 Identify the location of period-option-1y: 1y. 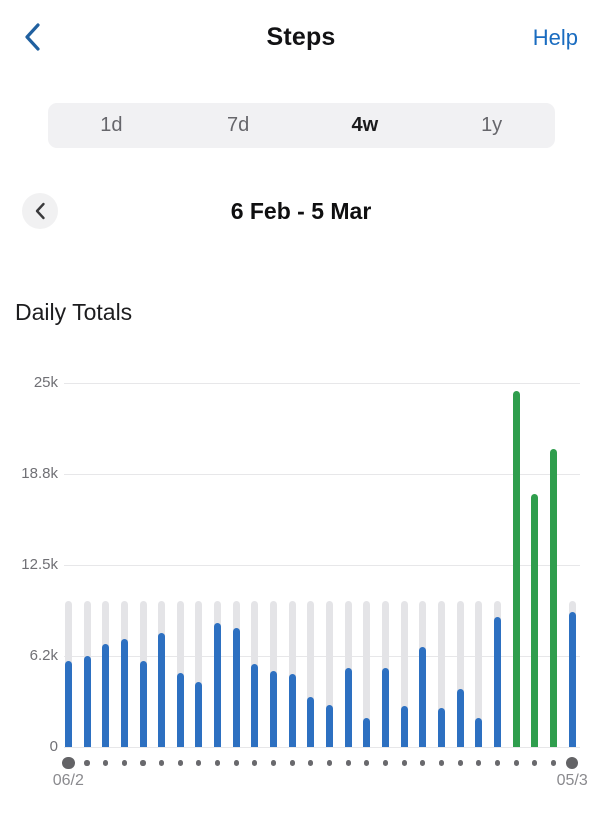
(491, 125).